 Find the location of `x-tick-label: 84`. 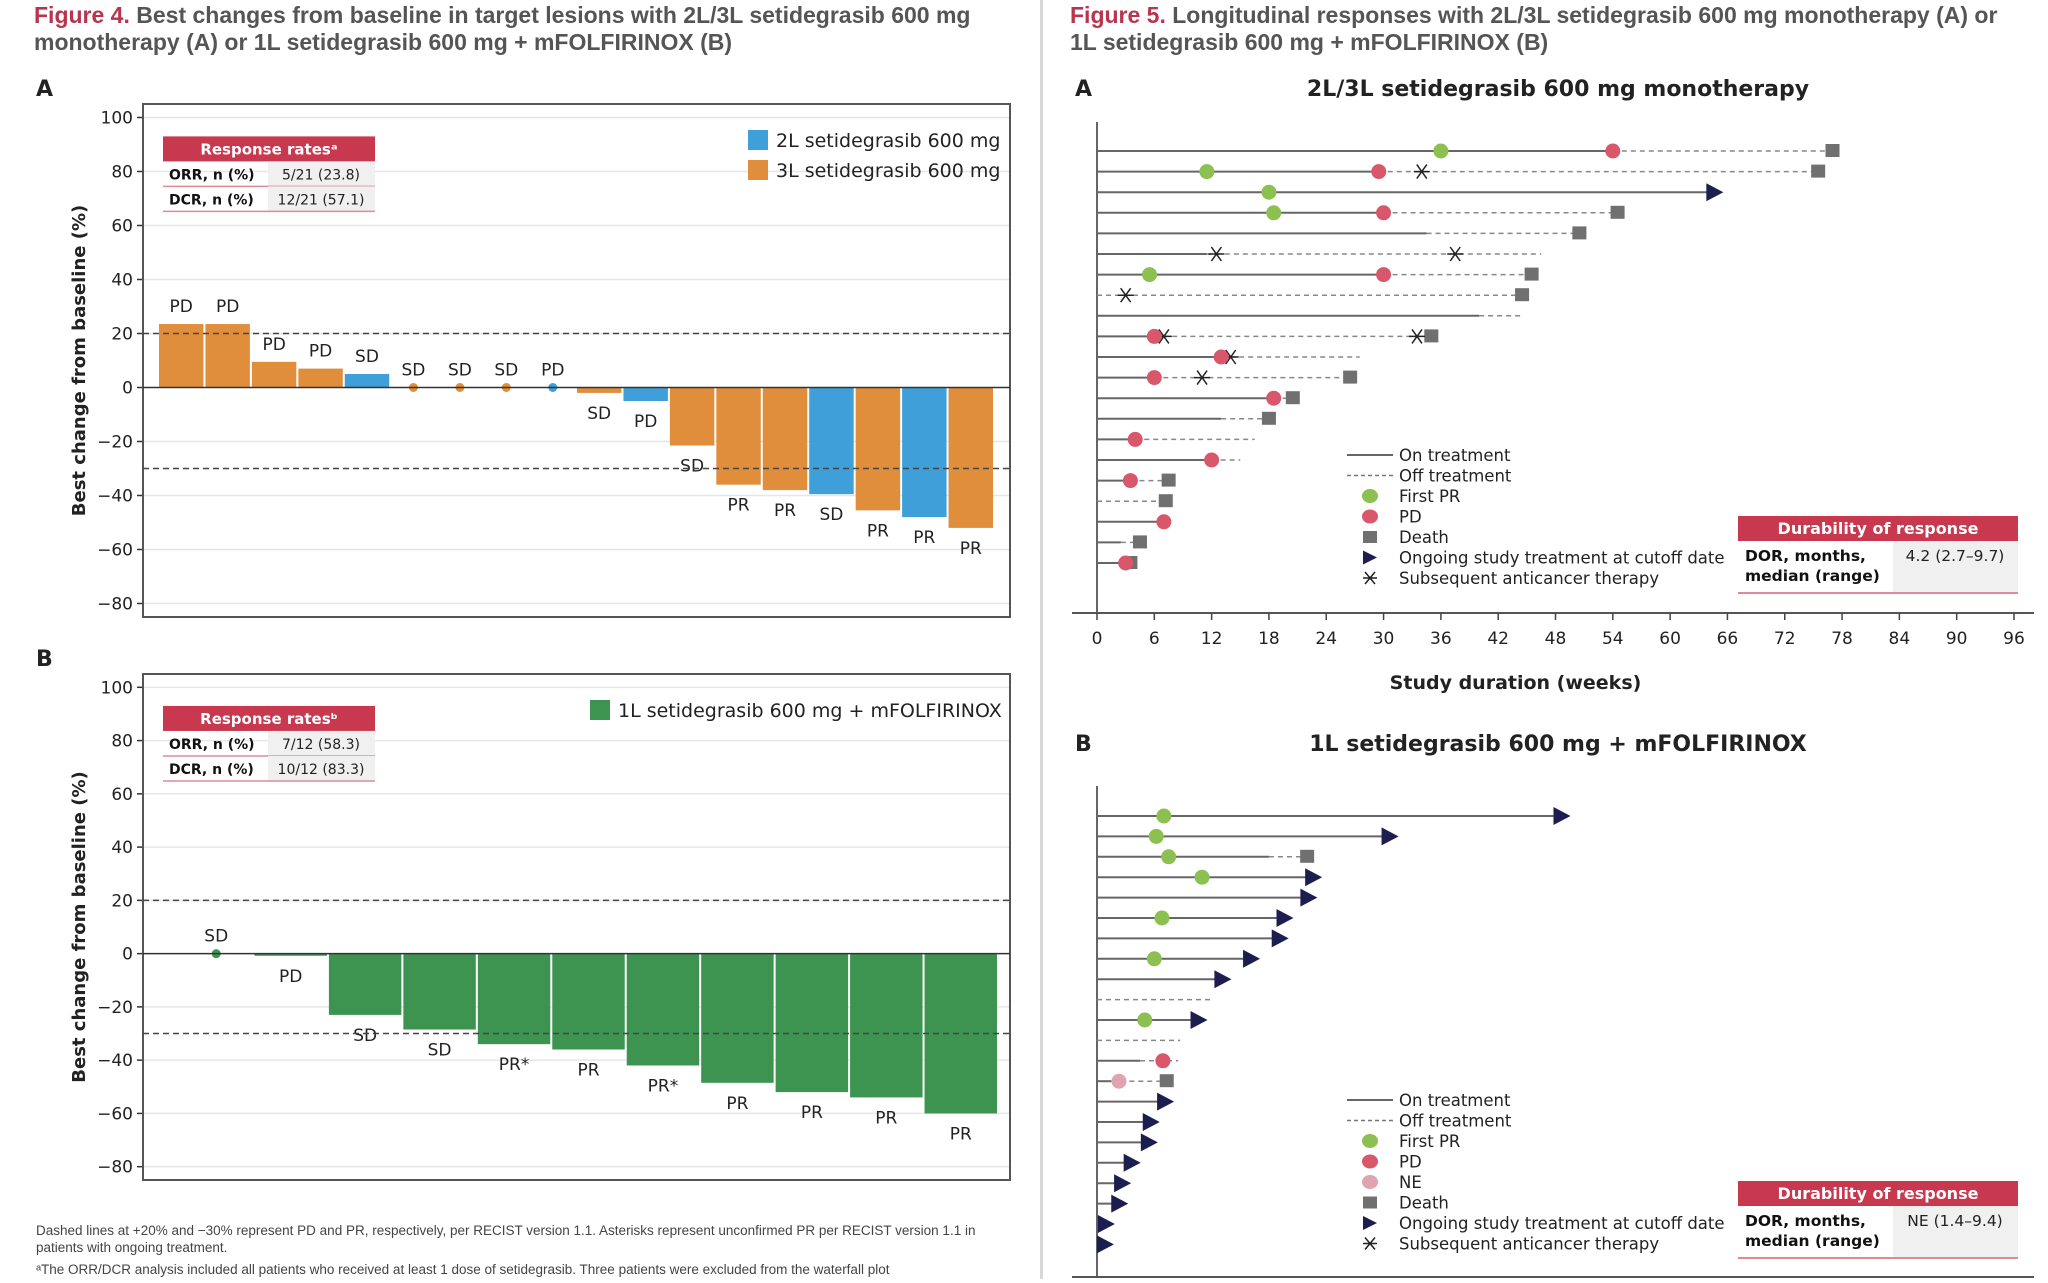

x-tick-label: 84 is located at coordinates (1900, 639).